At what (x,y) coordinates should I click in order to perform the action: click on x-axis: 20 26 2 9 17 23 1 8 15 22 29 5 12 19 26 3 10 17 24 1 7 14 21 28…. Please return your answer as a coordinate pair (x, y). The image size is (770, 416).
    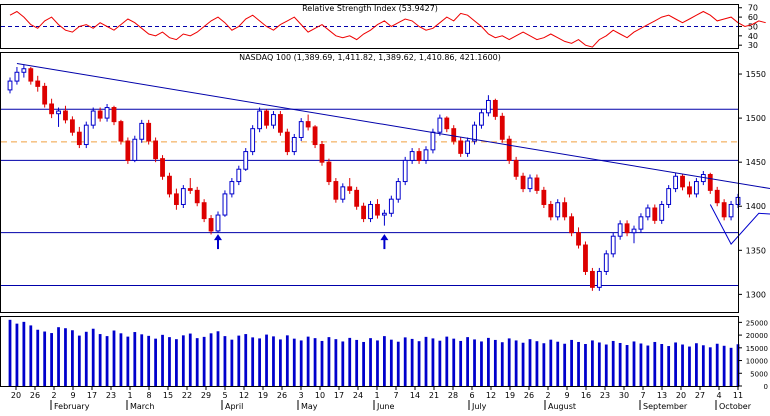
    Looking at the image, I should click on (381, 398).